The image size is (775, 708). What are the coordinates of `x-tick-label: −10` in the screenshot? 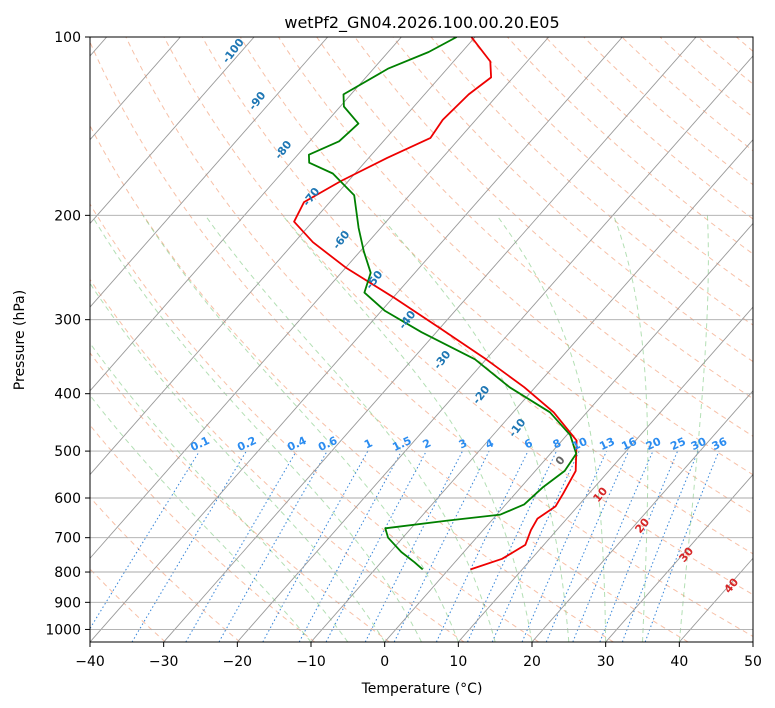 It's located at (311, 662).